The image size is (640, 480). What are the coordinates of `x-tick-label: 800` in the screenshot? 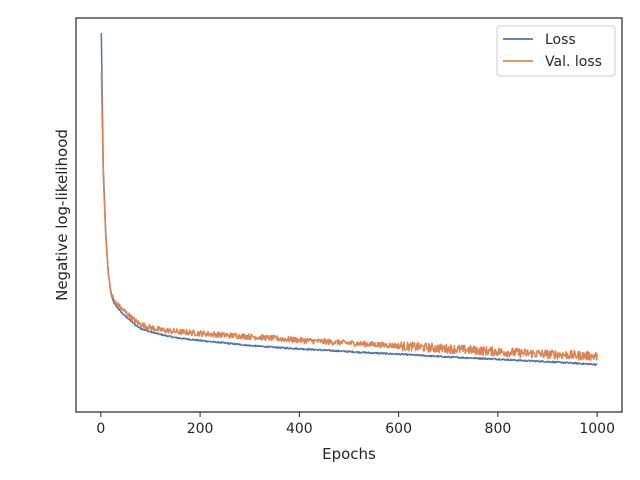 It's located at (498, 429).